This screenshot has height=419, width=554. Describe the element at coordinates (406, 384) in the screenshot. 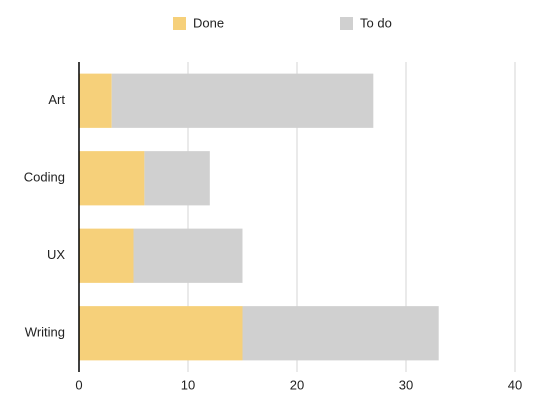

I see `x-tick-label: 30` at that location.